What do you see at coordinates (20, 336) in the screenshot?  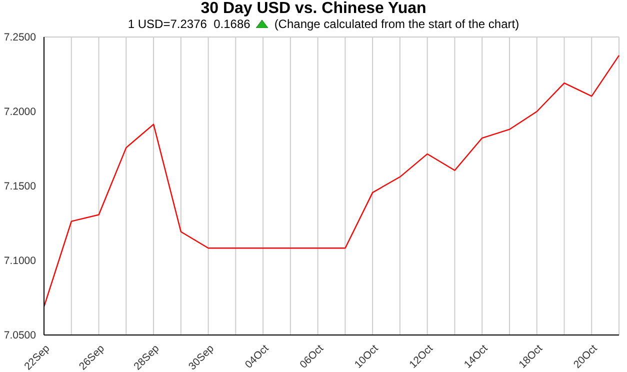 I see `y-tick-label: 7.0500` at bounding box center [20, 336].